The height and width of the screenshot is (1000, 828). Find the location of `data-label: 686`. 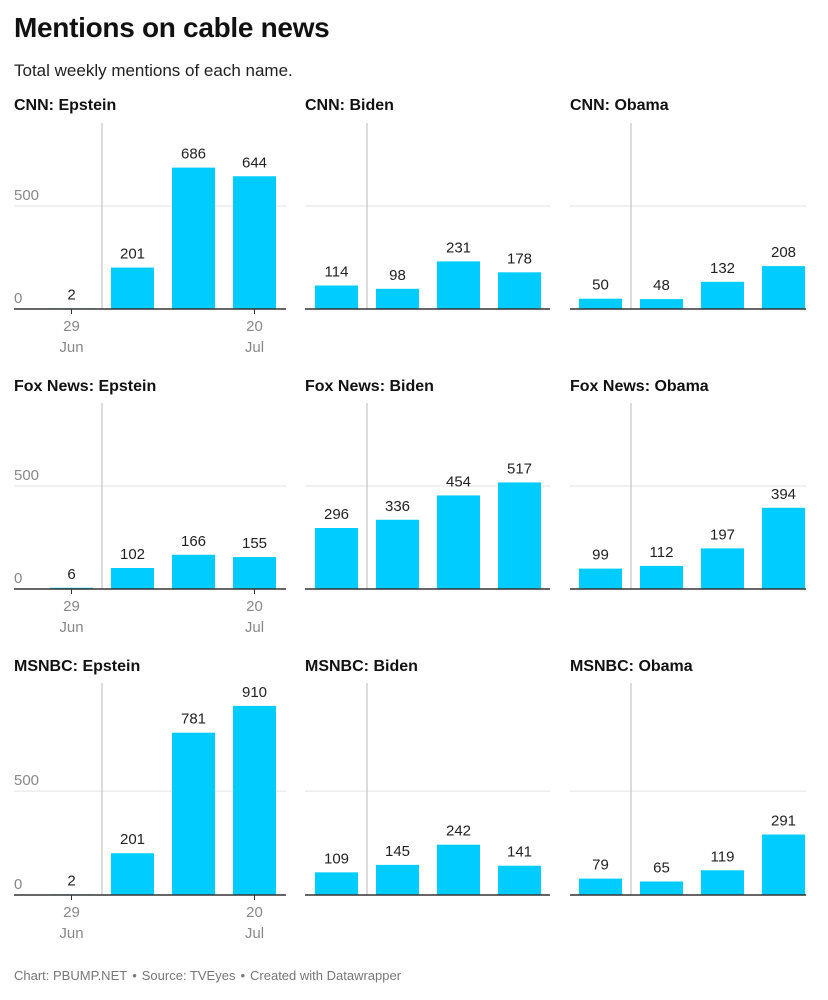

data-label: 686 is located at coordinates (193, 154).